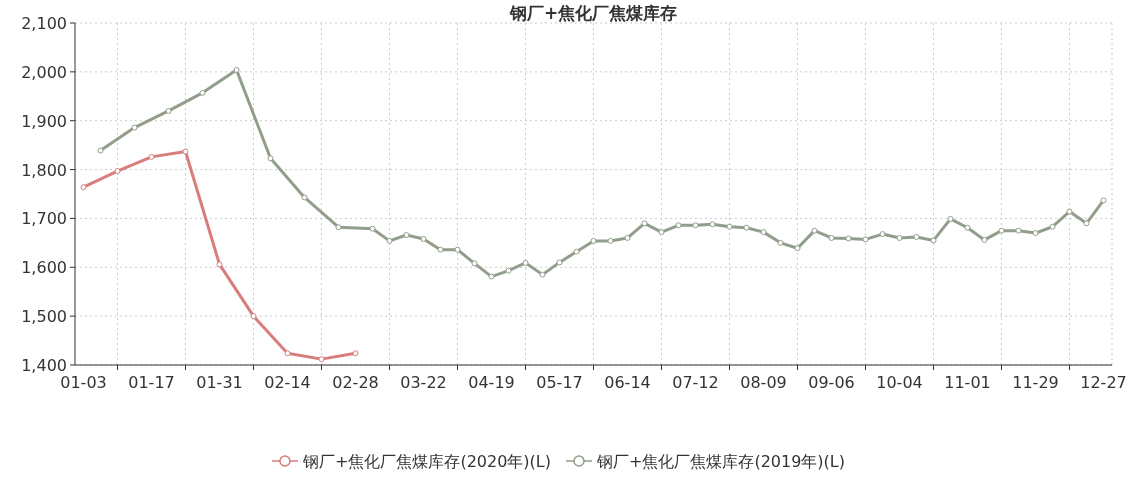 The width and height of the screenshot is (1132, 496). I want to click on x-tick-label: 07-12, so click(695, 382).